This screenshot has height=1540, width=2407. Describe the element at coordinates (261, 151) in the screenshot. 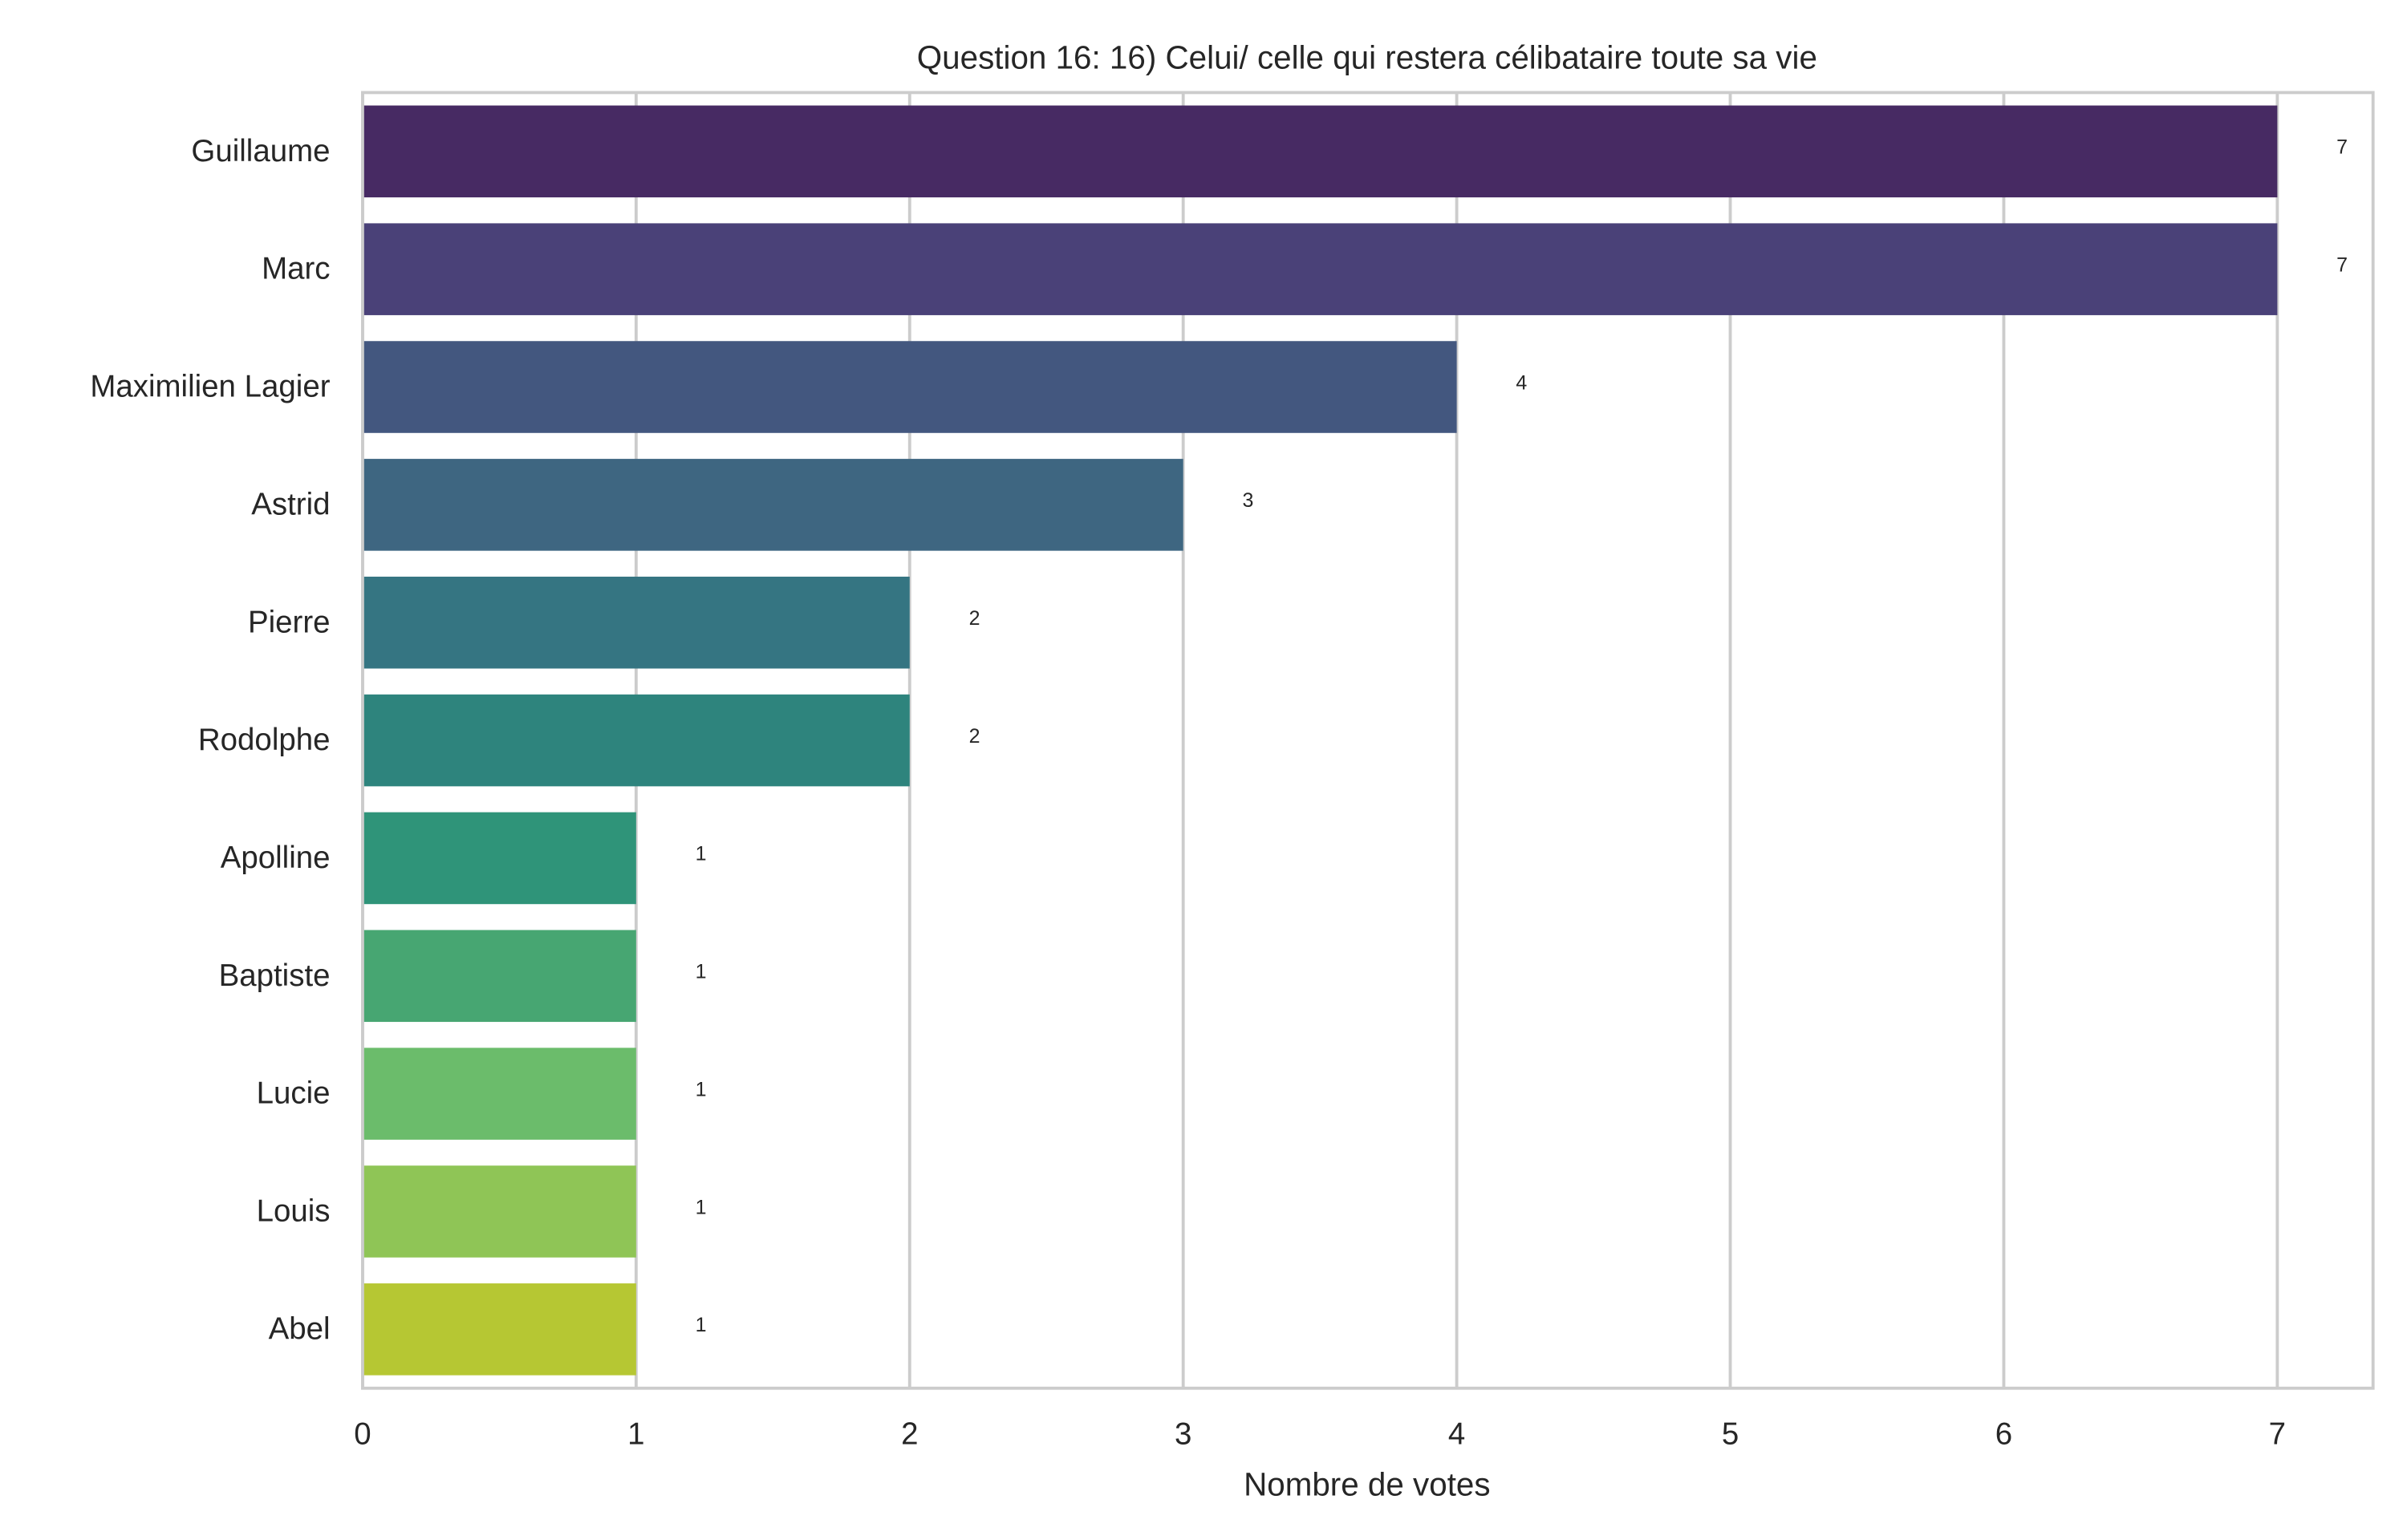

I see `y-tick-label: Guillaume` at that location.